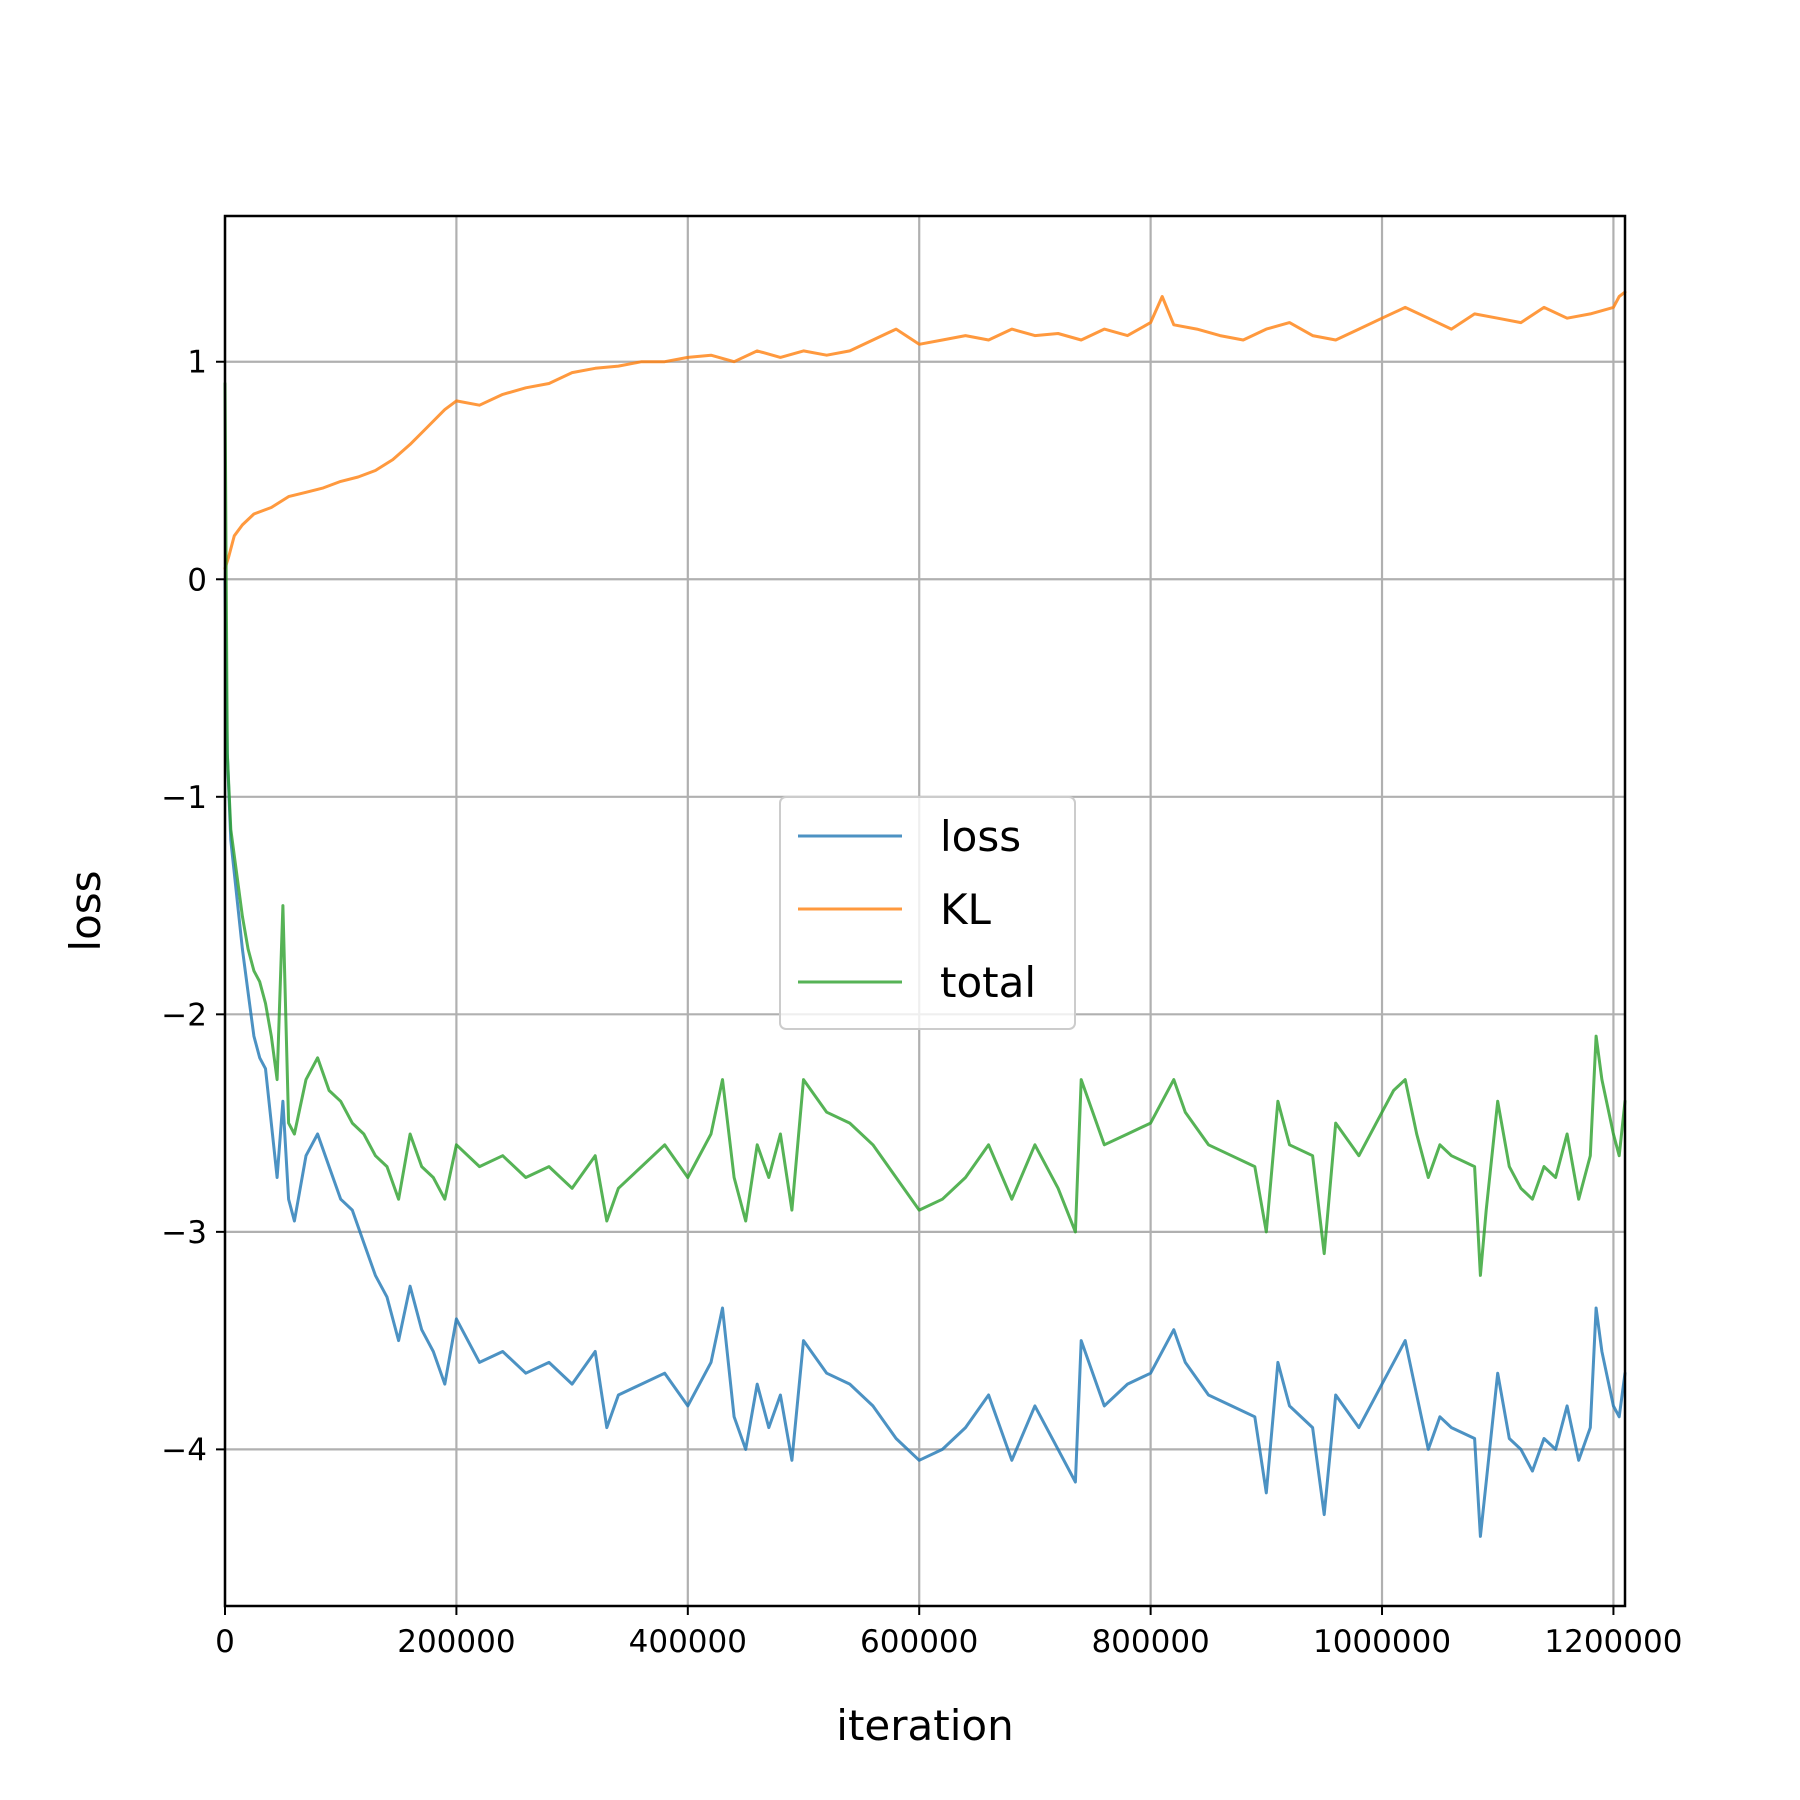  Describe the element at coordinates (988, 982) in the screenshot. I see `legend-label-total: total` at that location.